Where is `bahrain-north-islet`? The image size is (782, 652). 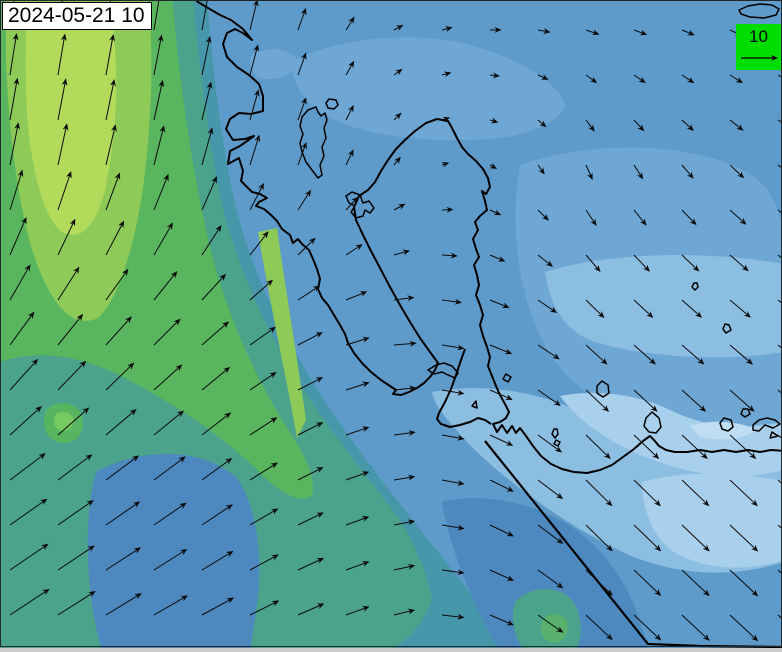 bahrain-north-islet is located at coordinates (332, 104).